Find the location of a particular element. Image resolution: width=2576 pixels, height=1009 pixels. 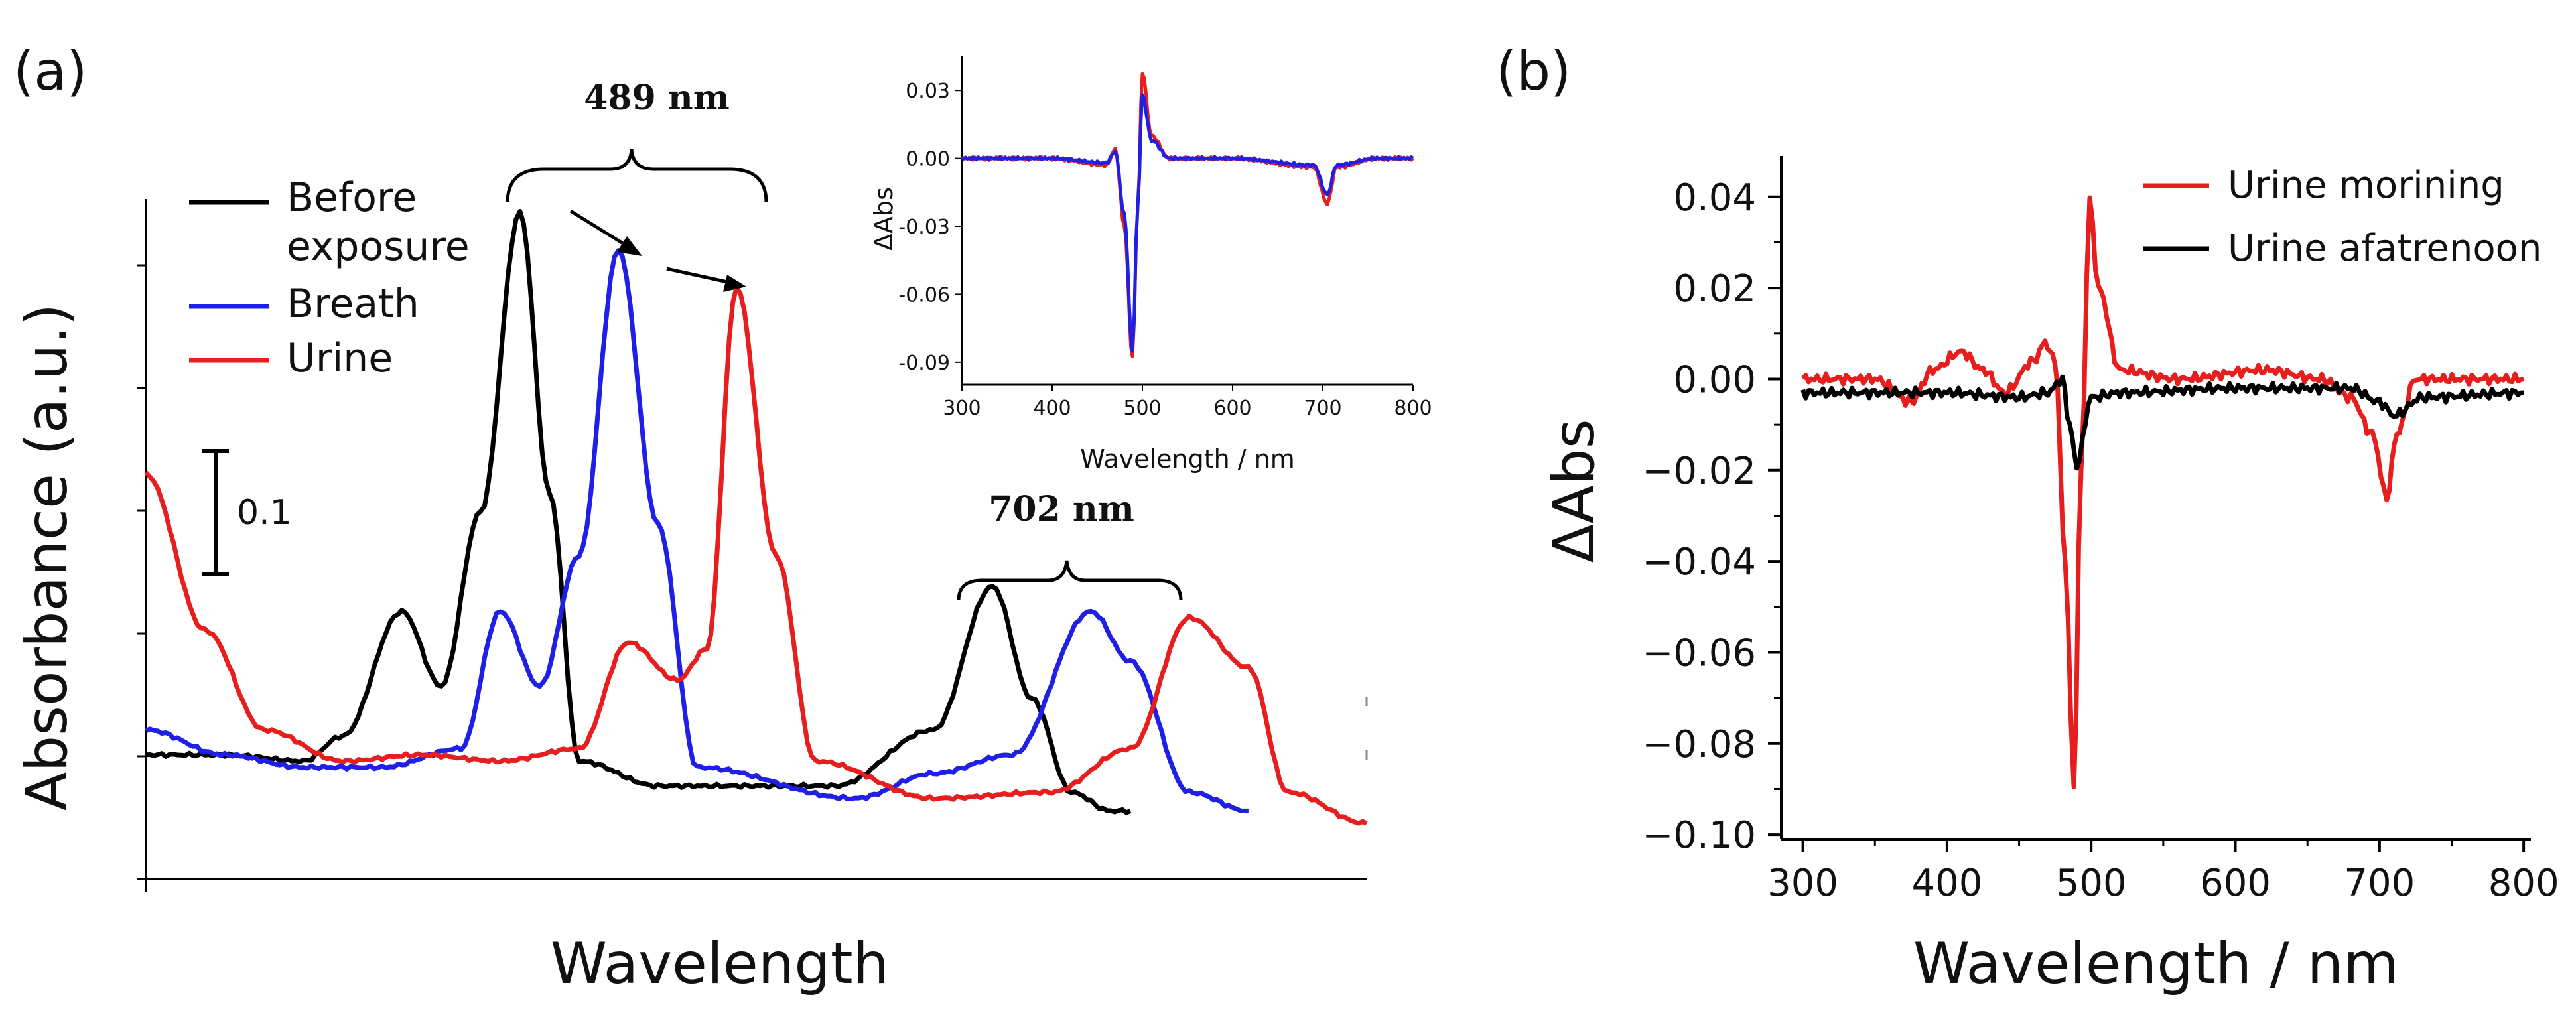

panel-b-x-tick-label: 300 is located at coordinates (1802, 883).